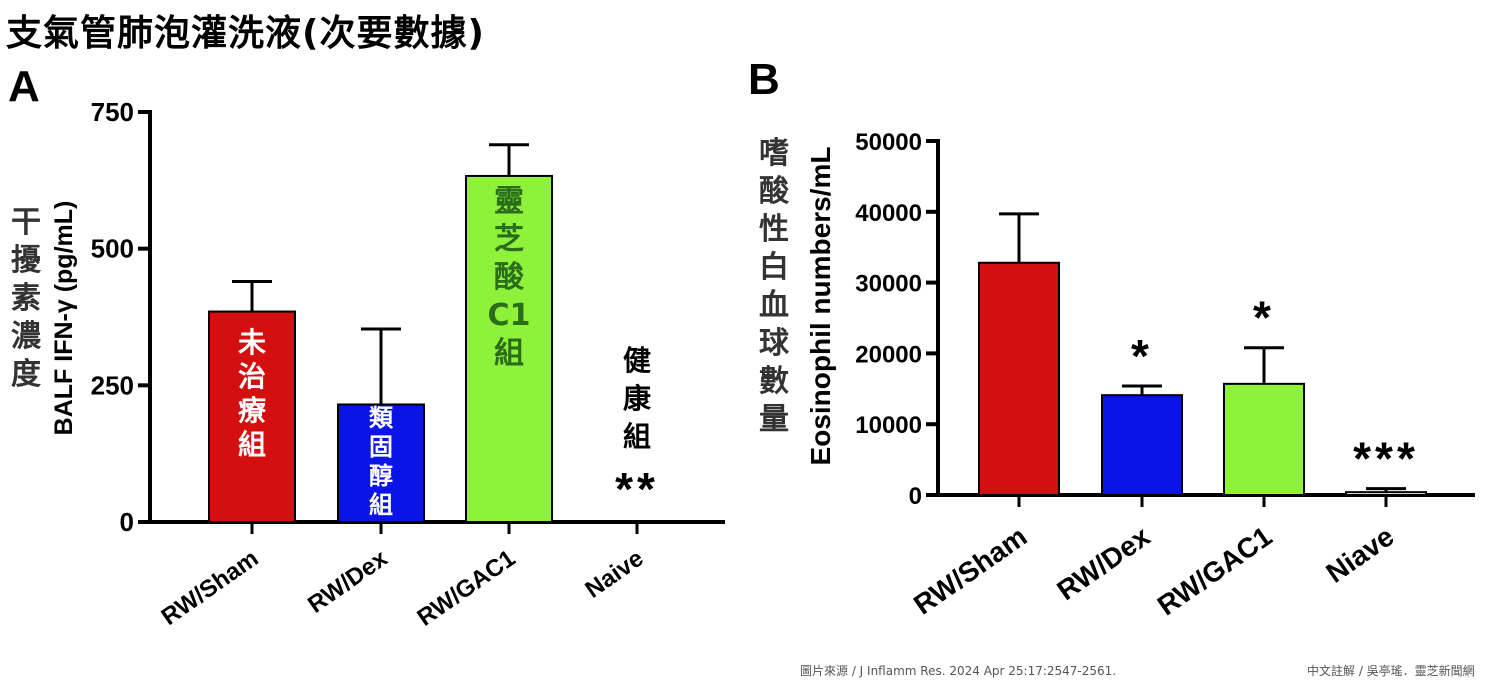 The height and width of the screenshot is (682, 1495). What do you see at coordinates (1391, 671) in the screenshot?
I see `credit-caption: 中文註解 / 吳亭瑤．靈芝新聞網` at bounding box center [1391, 671].